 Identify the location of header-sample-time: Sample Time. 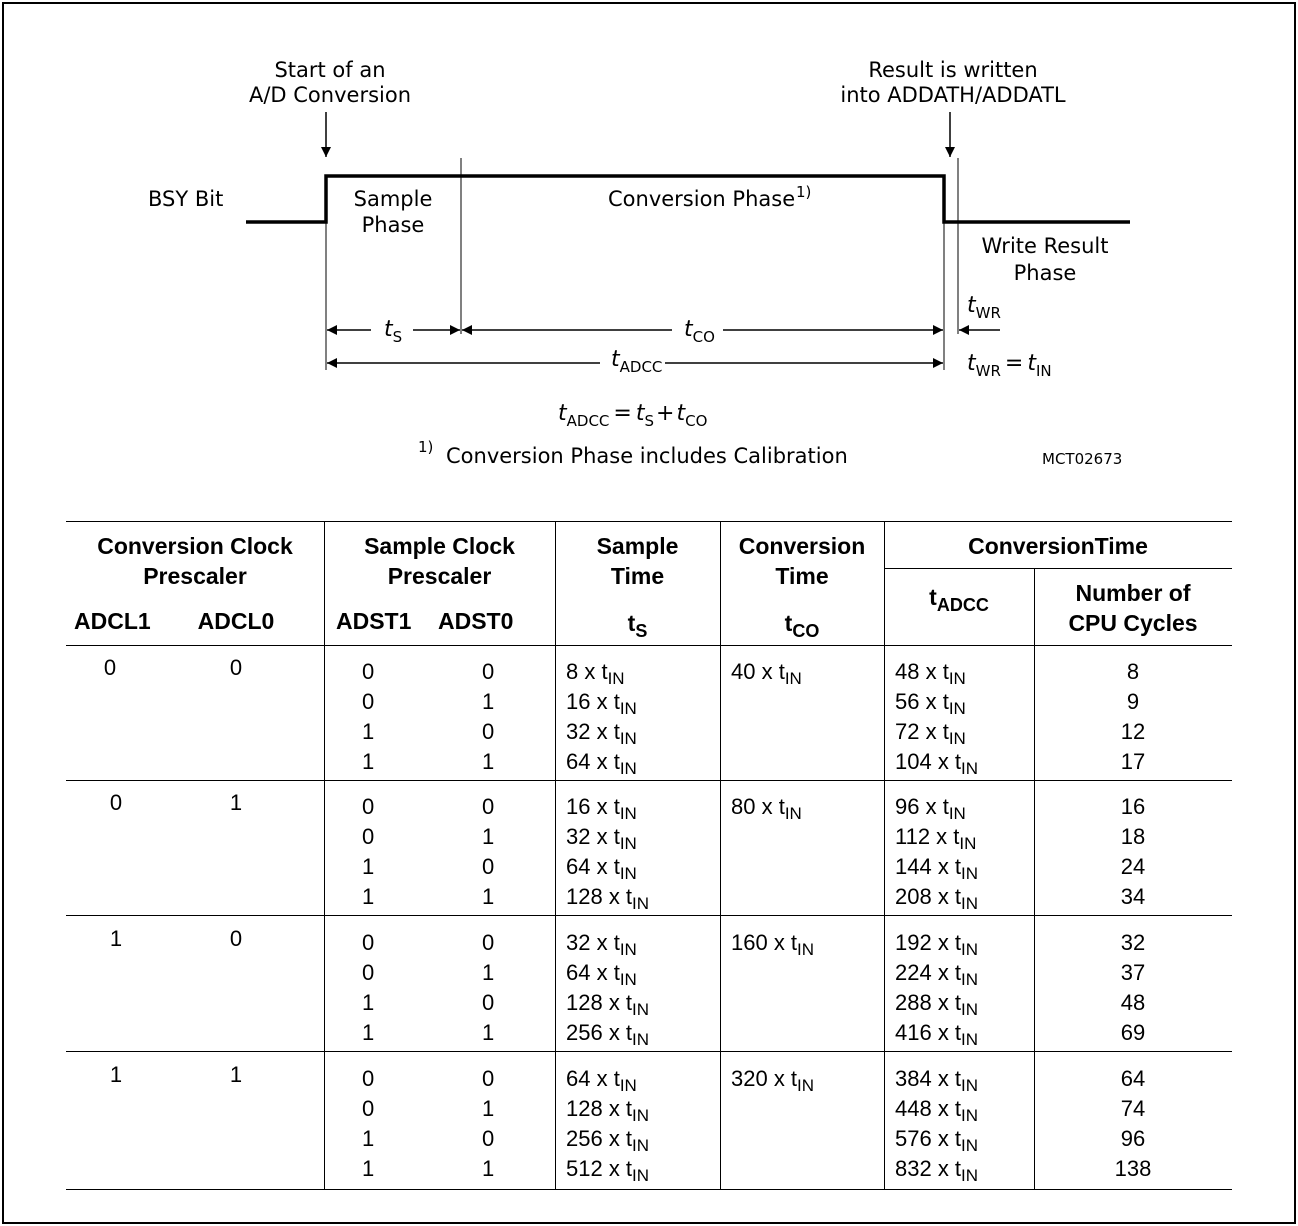
(637, 561).